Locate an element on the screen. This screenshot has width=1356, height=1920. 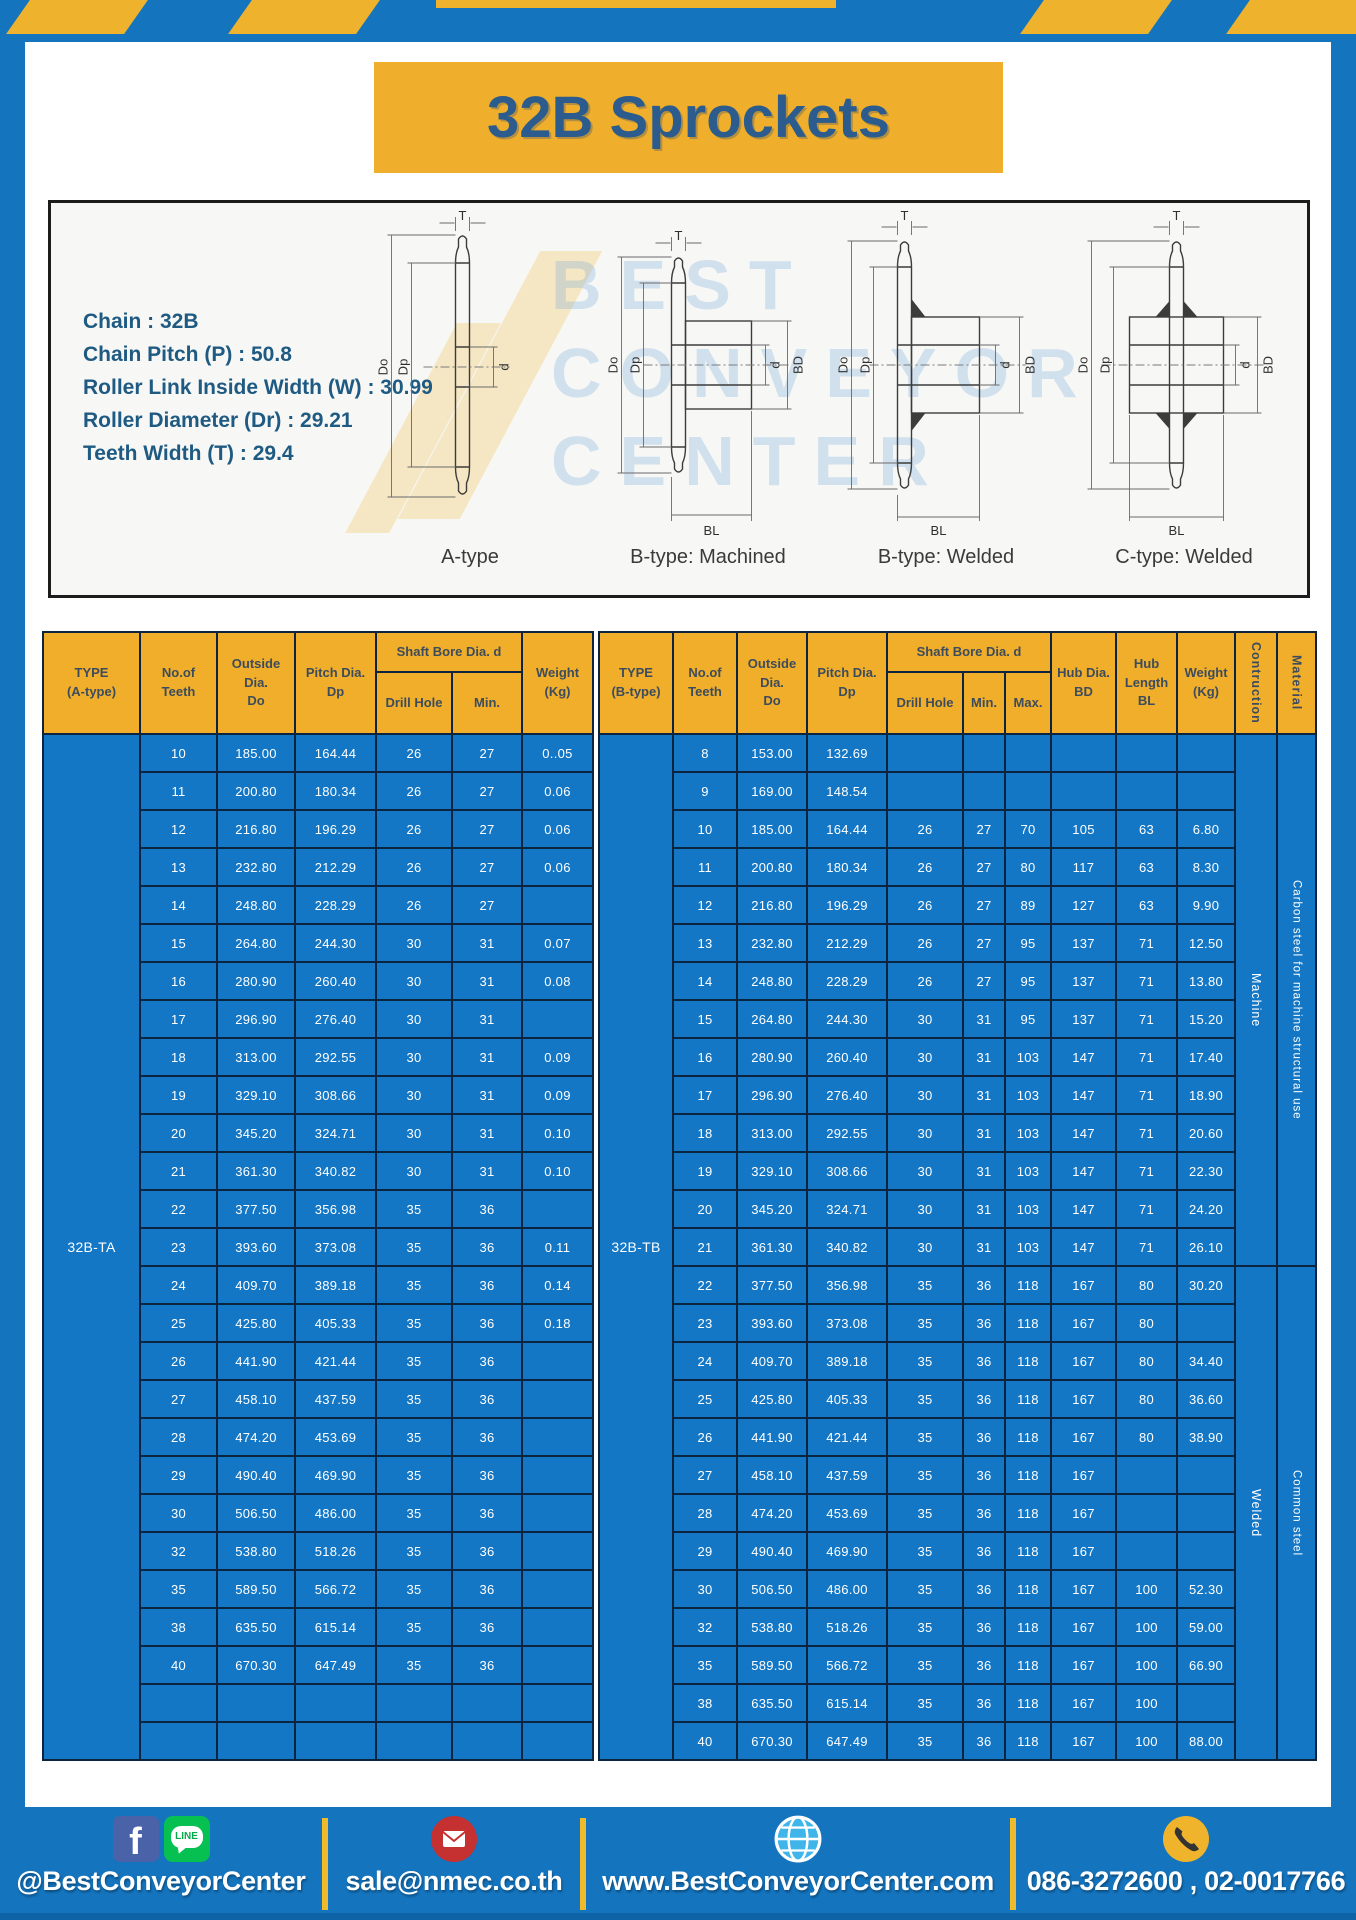
table-row: 26 441.90 421.44 35 36 118 167 80 38.90 is located at coordinates (957, 1437).